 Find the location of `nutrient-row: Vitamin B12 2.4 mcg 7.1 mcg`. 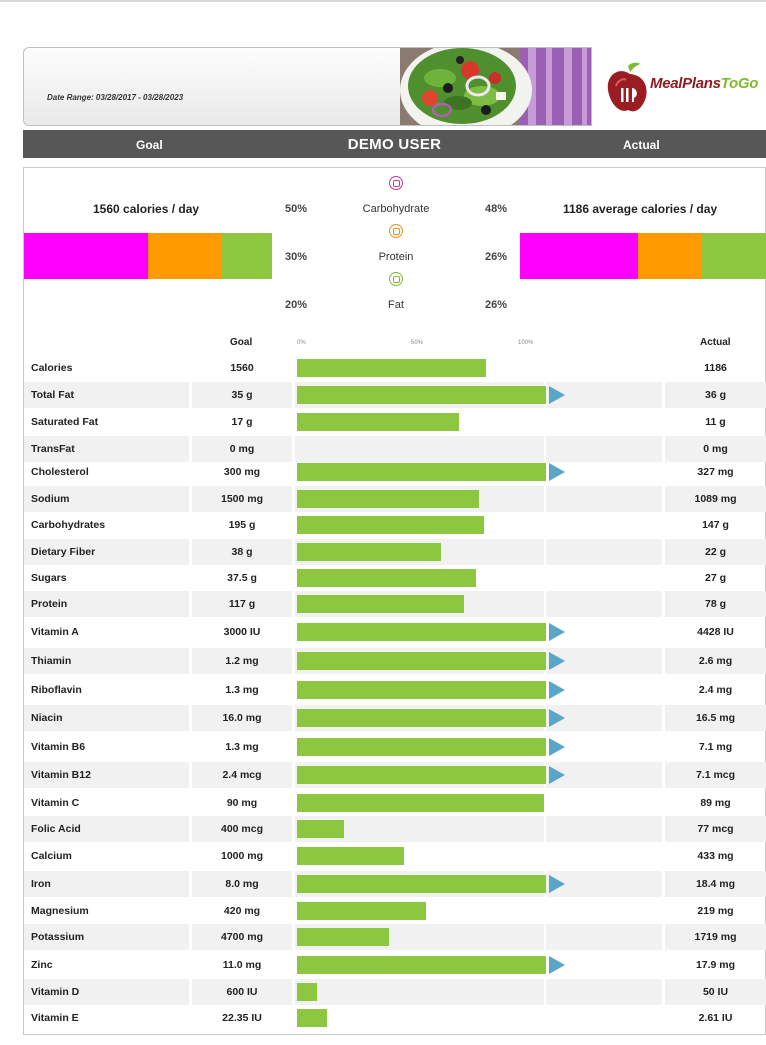

nutrient-row: Vitamin B12 2.4 mcg 7.1 mcg is located at coordinates (395, 775).